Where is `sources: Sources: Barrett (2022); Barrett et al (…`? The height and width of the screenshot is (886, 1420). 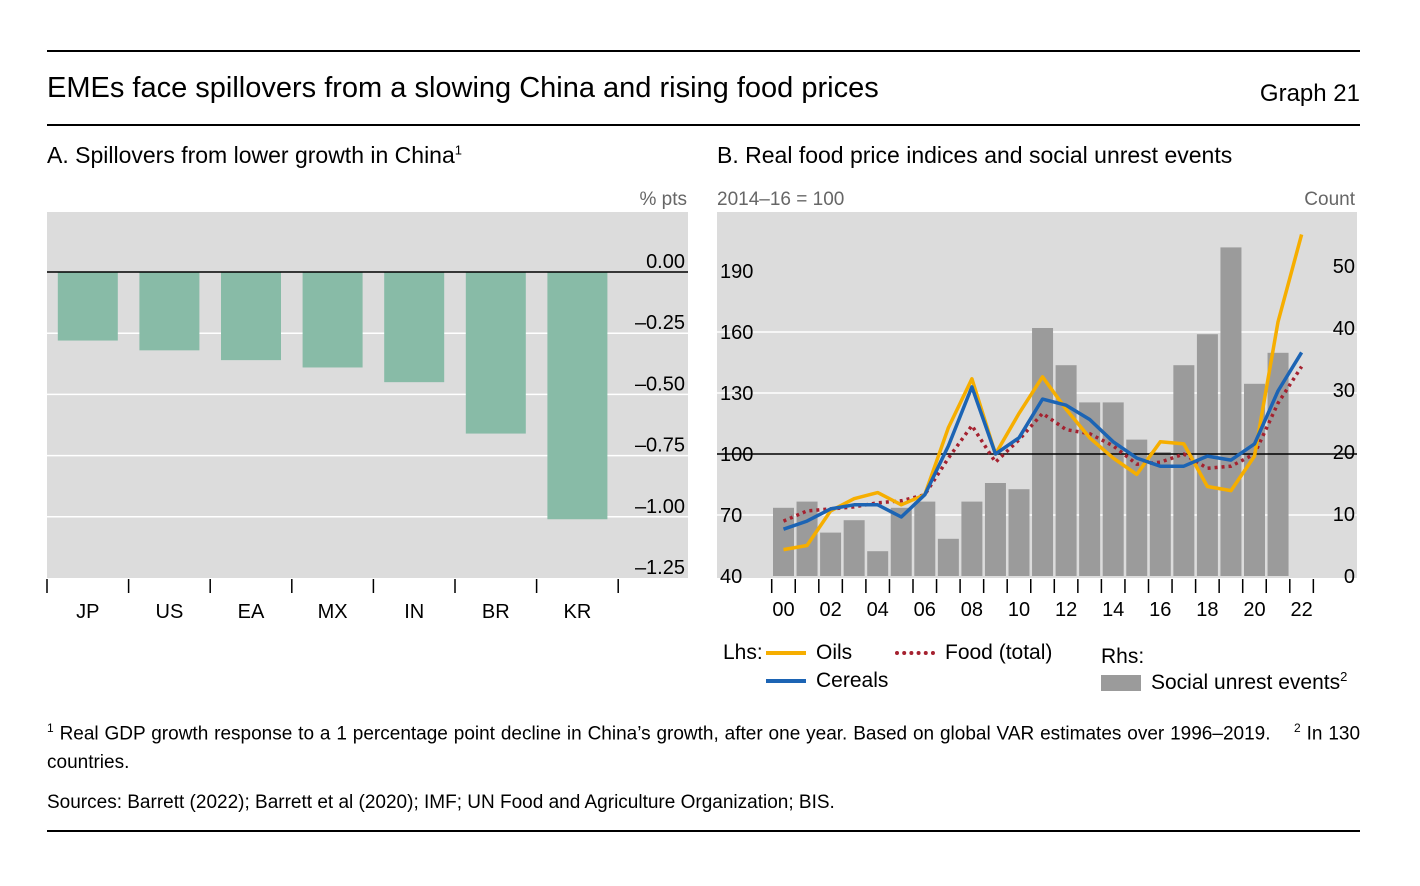
sources: Sources: Barrett (2022); Barrett et al (… is located at coordinates (441, 802).